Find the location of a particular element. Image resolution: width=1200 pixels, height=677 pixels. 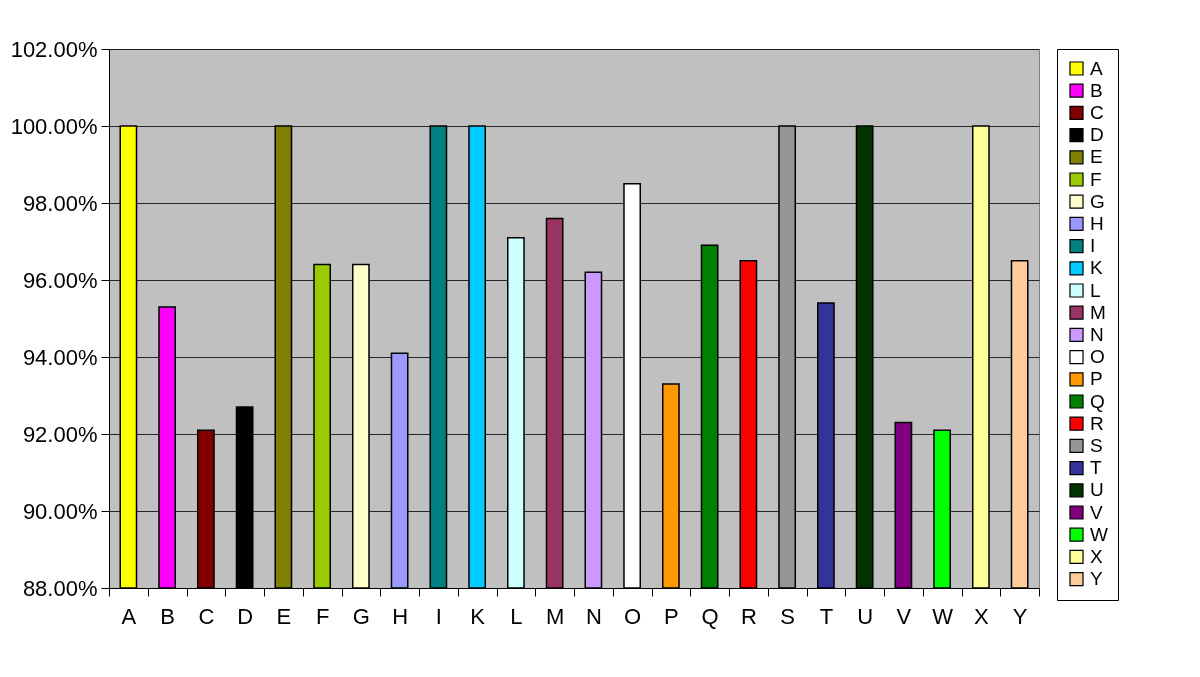

y-tick-label: 94.00% is located at coordinates (60, 357).